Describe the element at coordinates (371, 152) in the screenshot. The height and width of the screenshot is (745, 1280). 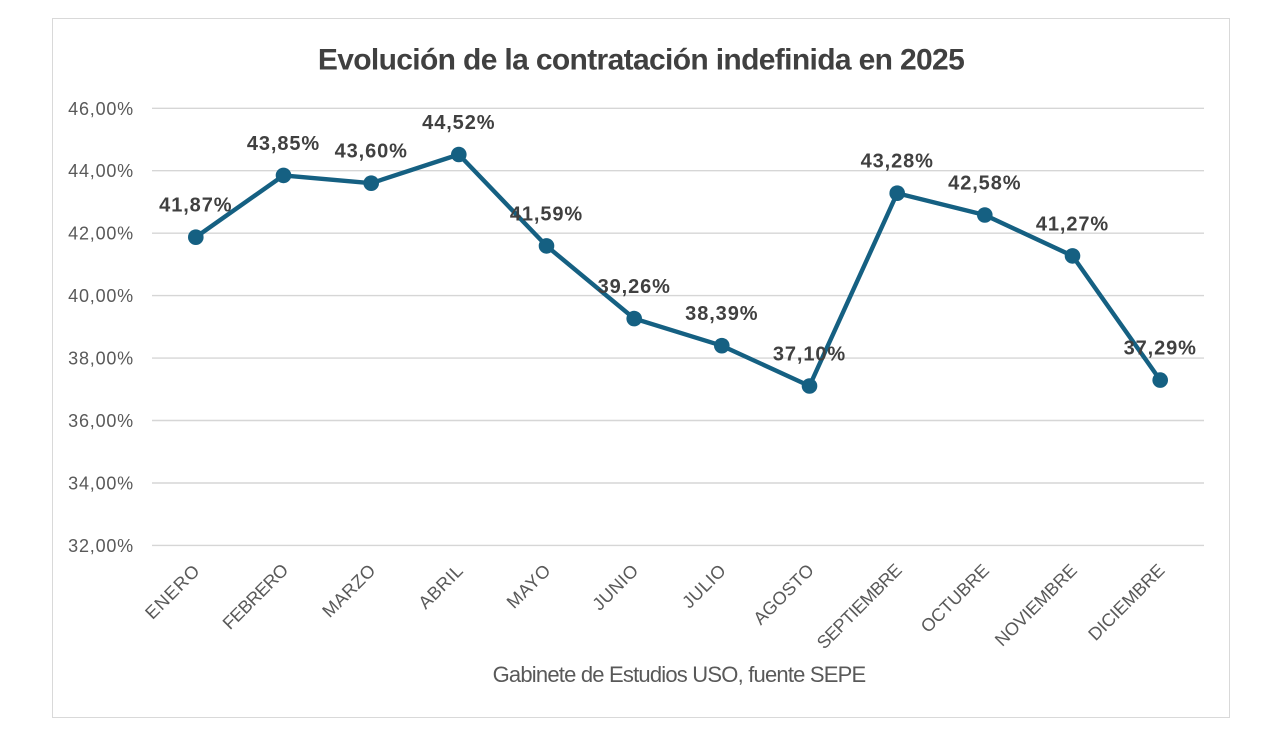
I see `svg-text: 43,60%` at that location.